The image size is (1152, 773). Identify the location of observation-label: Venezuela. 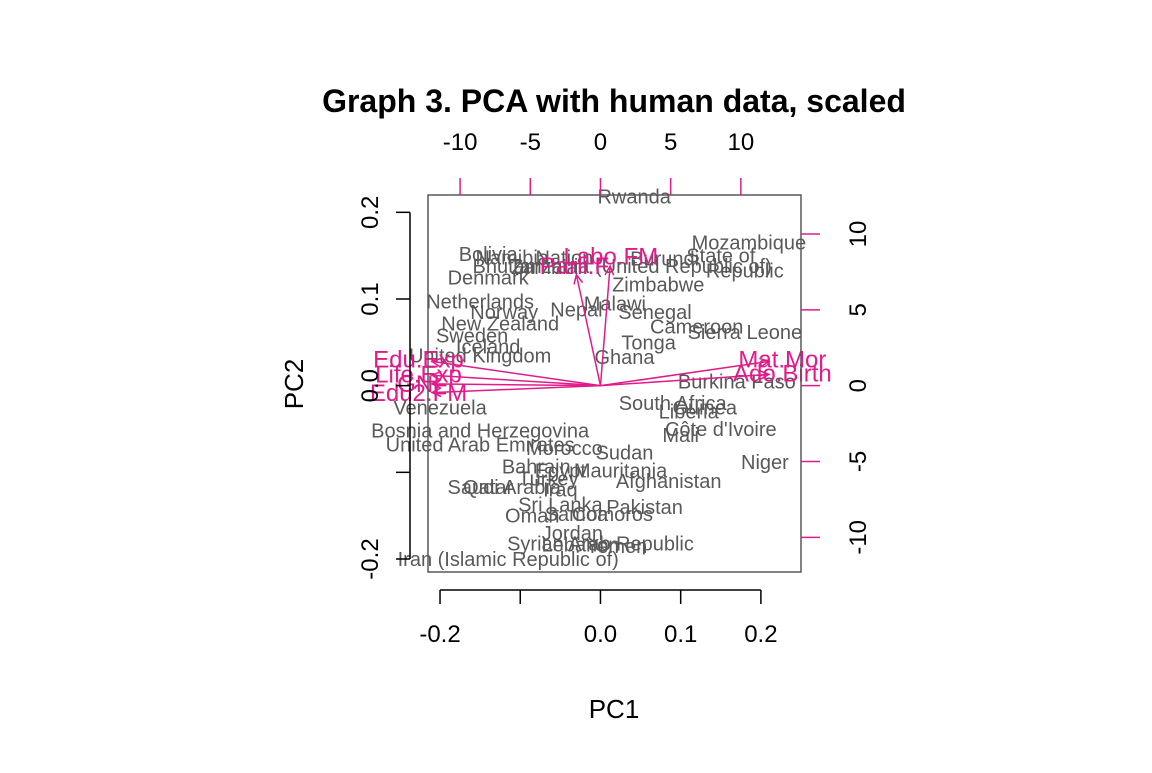
(440, 408).